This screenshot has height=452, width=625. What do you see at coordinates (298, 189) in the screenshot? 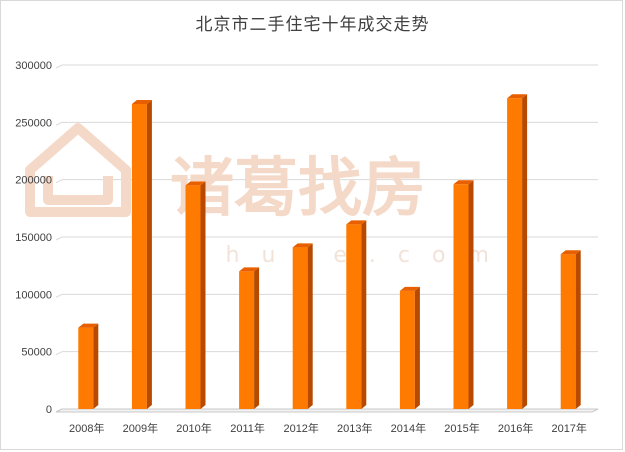
I see `watermark-logo-text: 诸葛找房` at bounding box center [298, 189].